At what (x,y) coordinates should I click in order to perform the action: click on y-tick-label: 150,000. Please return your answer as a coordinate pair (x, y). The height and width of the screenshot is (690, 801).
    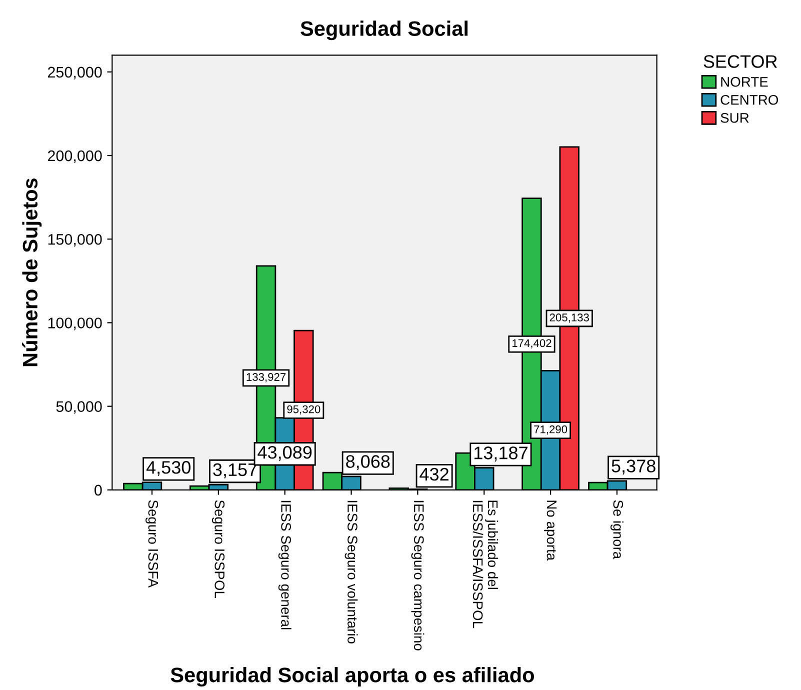
    Looking at the image, I should click on (75, 240).